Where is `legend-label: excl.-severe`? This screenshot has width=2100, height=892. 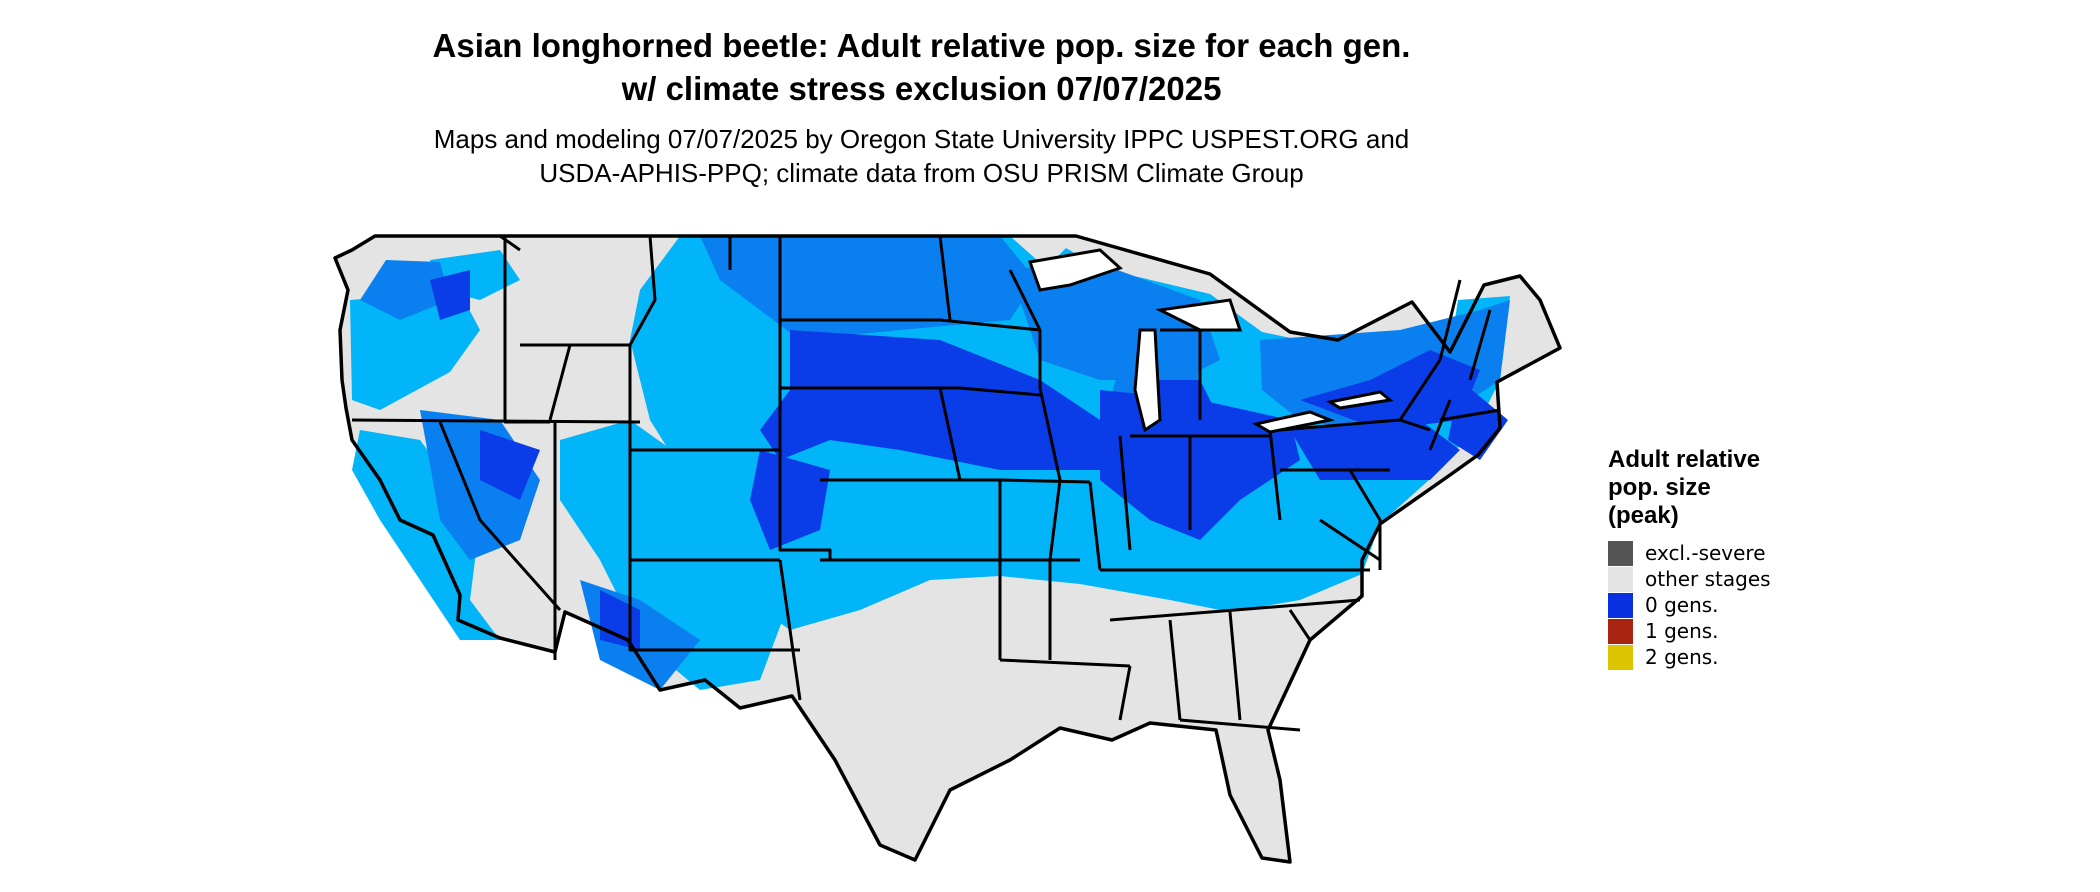 legend-label: excl.-severe is located at coordinates (1705, 553).